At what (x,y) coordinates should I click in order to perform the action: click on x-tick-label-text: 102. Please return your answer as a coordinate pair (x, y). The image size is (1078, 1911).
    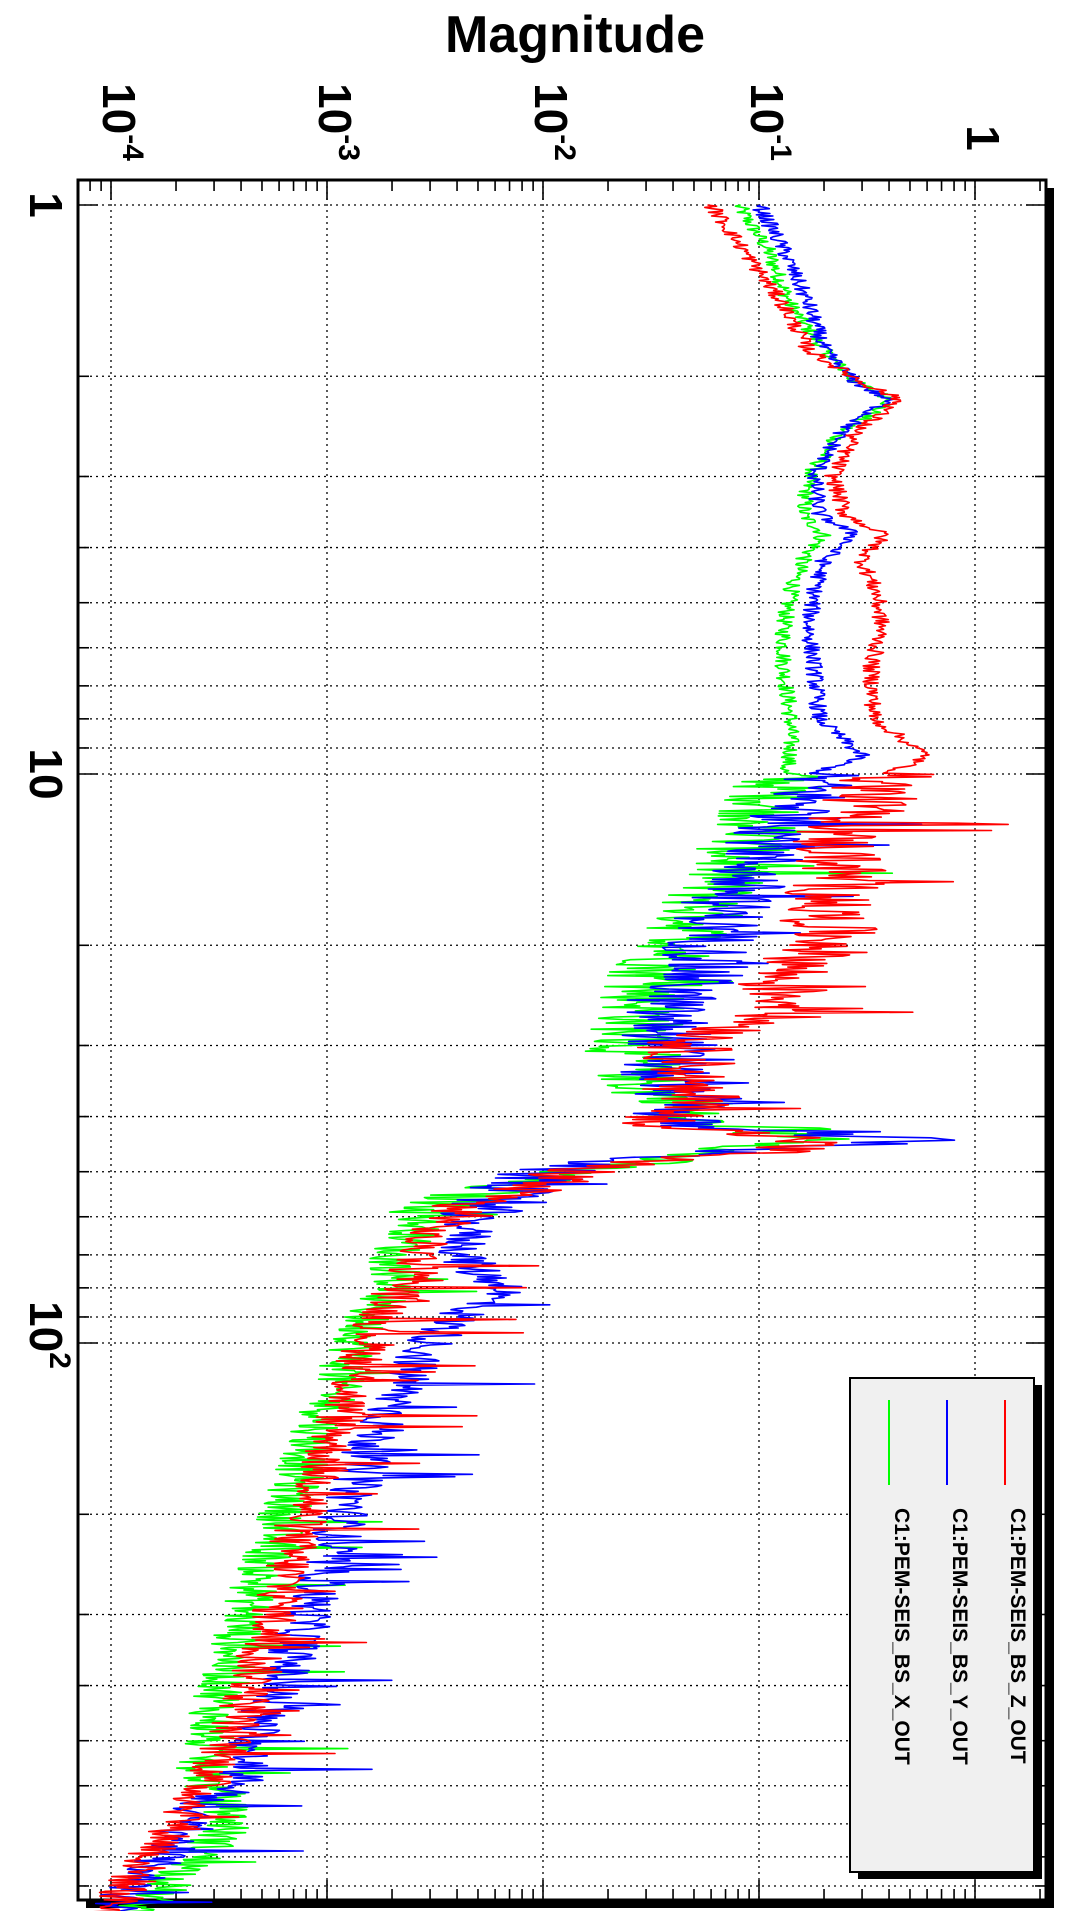
    Looking at the image, I should click on (48, 1335).